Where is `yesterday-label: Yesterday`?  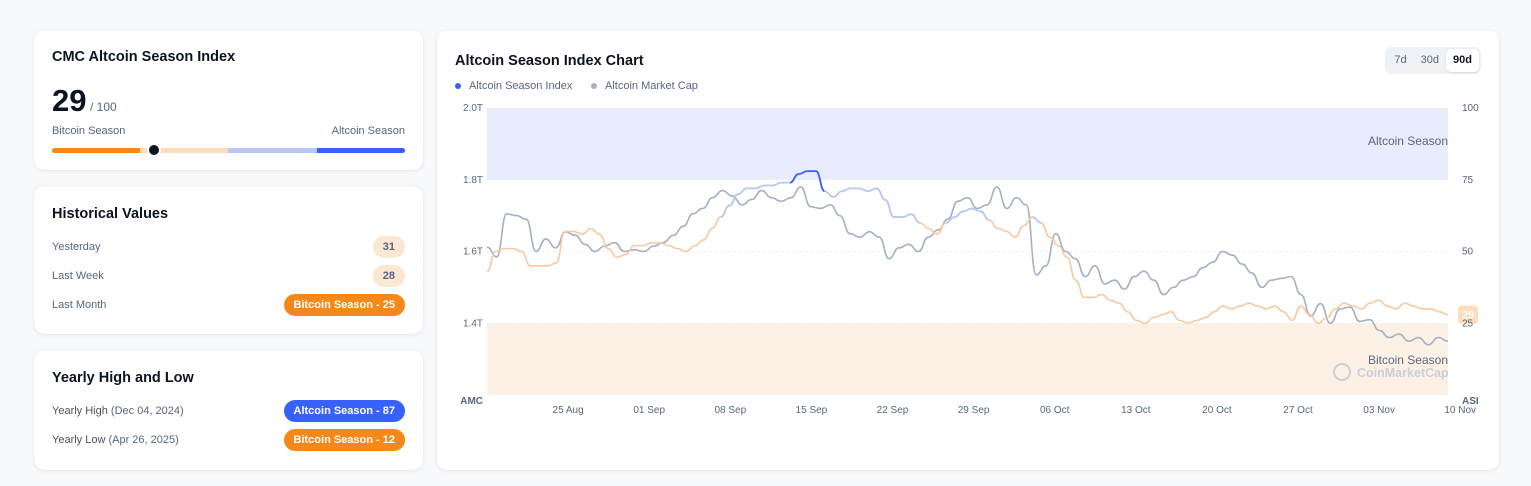 yesterday-label: Yesterday is located at coordinates (76, 247).